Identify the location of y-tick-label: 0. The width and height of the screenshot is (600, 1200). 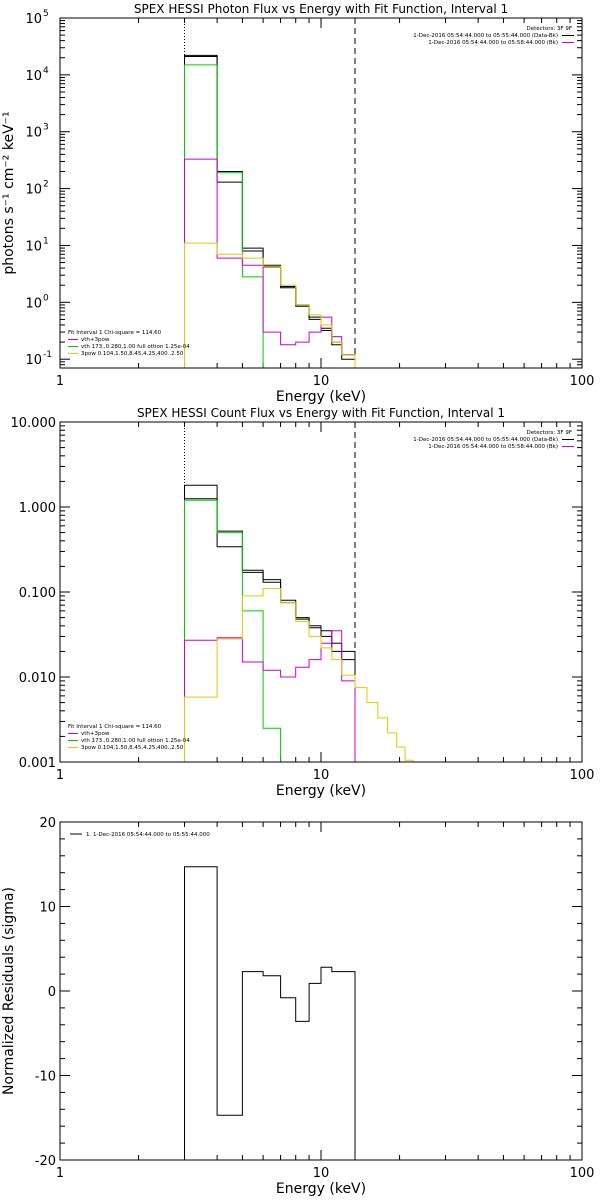
(52, 992).